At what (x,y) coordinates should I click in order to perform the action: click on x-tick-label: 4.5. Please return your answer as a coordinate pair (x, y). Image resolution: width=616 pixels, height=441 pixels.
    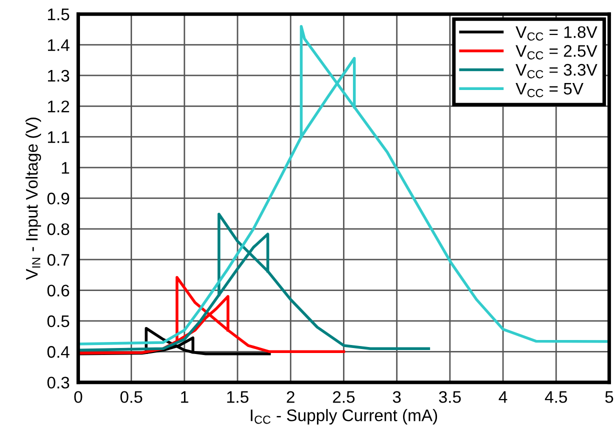
    Looking at the image, I should click on (556, 397).